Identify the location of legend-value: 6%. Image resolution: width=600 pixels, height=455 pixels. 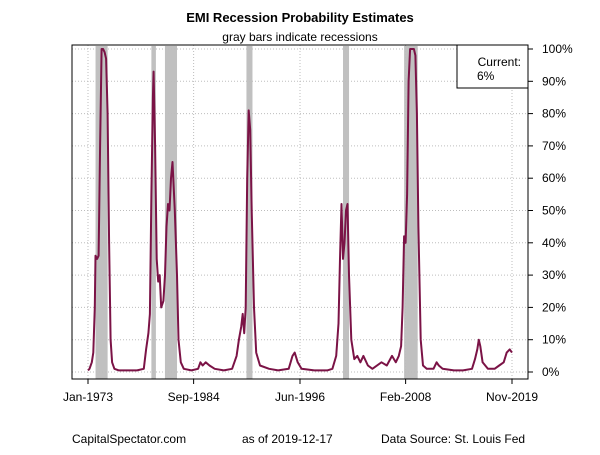
(486, 76).